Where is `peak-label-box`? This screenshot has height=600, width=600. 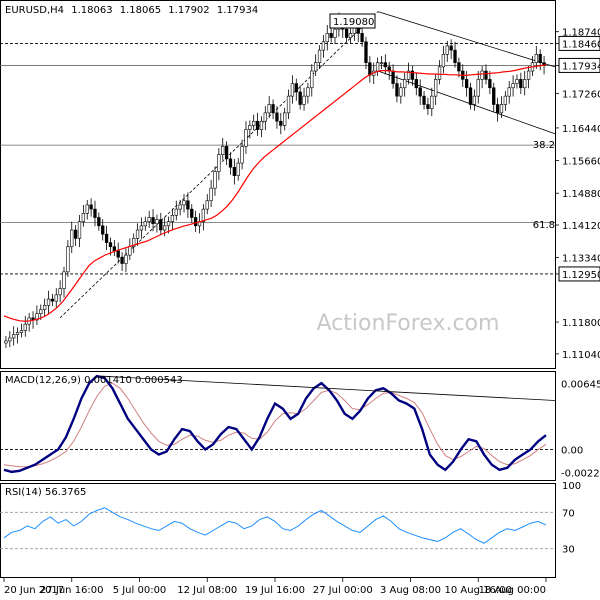
peak-label-box is located at coordinates (352, 21).